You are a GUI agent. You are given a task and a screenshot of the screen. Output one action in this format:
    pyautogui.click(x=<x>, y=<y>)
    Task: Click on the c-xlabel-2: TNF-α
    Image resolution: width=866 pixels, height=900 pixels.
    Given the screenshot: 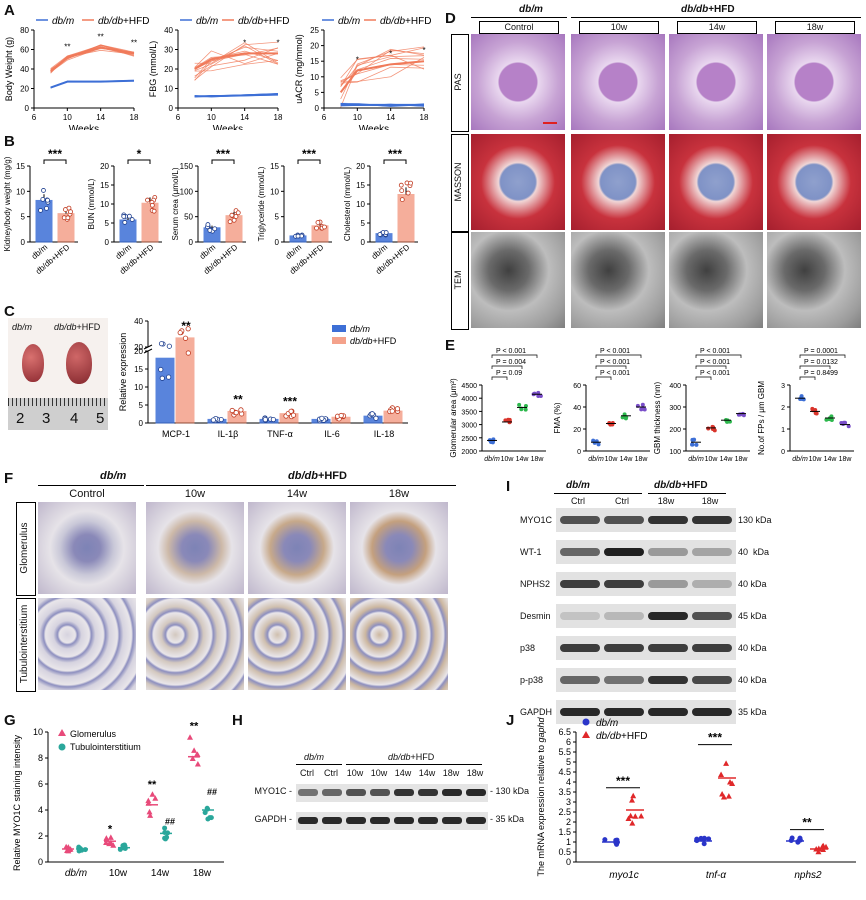 What is the action you would take?
    pyautogui.click(x=280, y=434)
    